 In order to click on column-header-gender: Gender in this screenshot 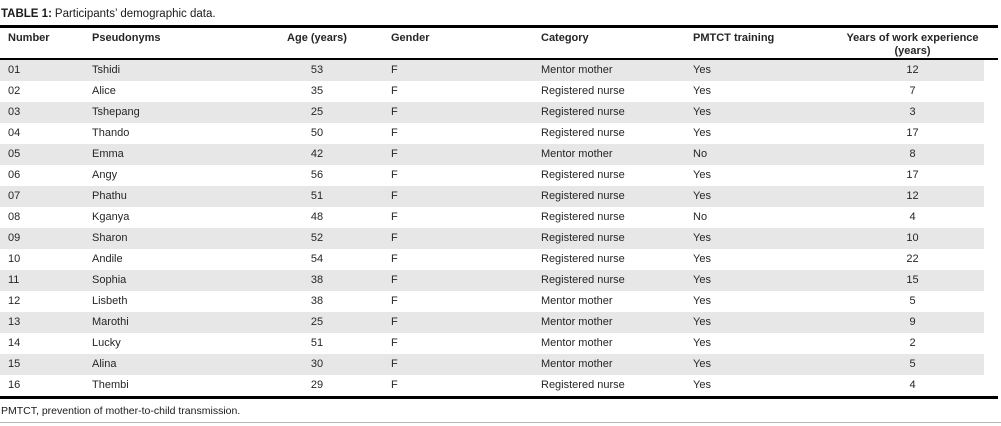, I will do `click(410, 38)`.